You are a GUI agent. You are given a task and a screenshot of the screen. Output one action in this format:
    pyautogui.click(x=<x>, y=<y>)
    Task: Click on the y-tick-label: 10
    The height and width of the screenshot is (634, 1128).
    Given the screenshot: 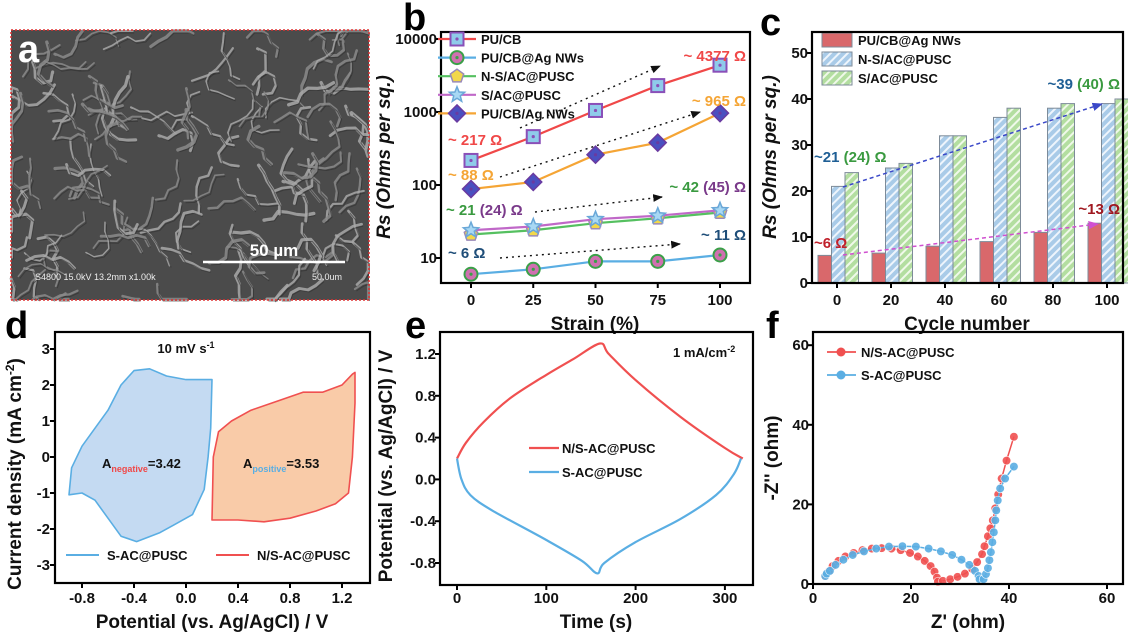 What is the action you would take?
    pyautogui.click(x=428, y=258)
    